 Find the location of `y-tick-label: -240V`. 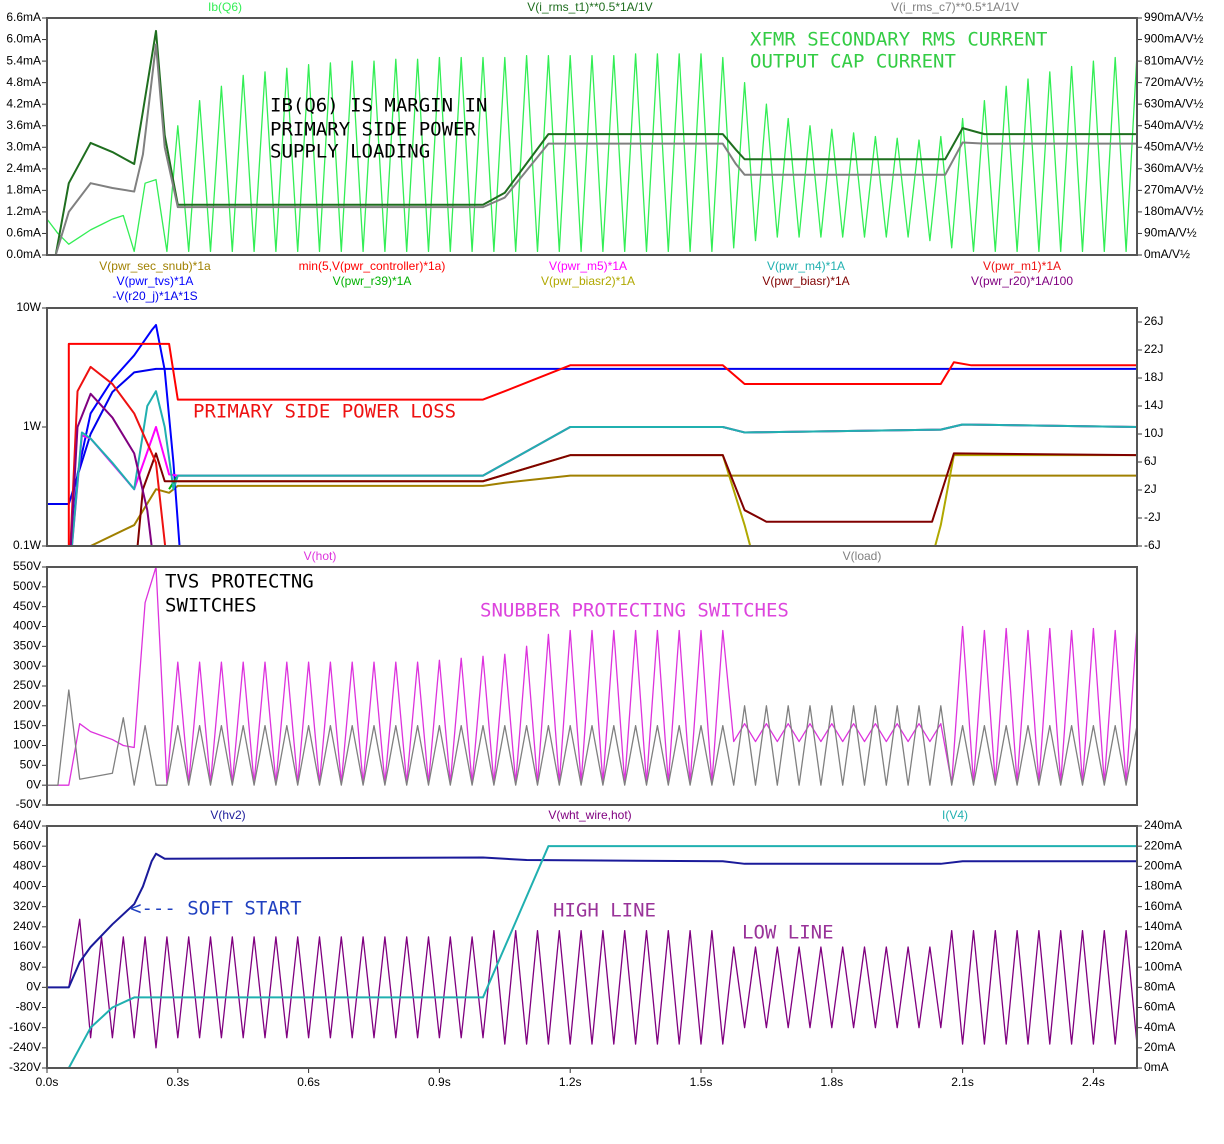

y-tick-label: -240V is located at coordinates (25, 1047).